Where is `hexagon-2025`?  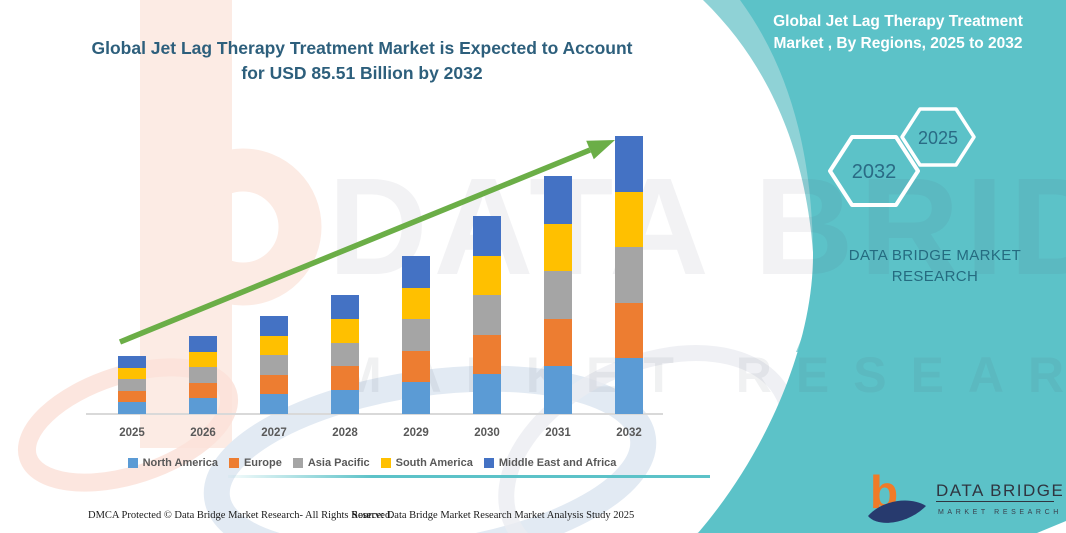 hexagon-2025 is located at coordinates (938, 137).